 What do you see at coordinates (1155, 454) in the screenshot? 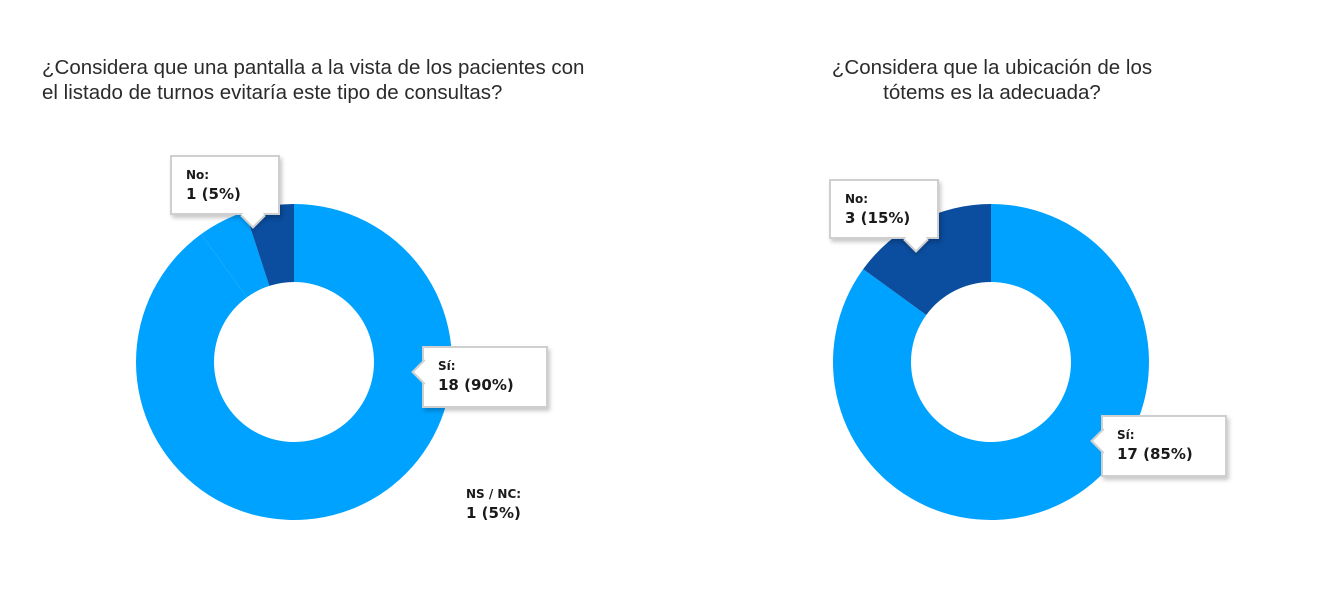
I see `chart-2-label-si-value: 17 (85%)` at bounding box center [1155, 454].